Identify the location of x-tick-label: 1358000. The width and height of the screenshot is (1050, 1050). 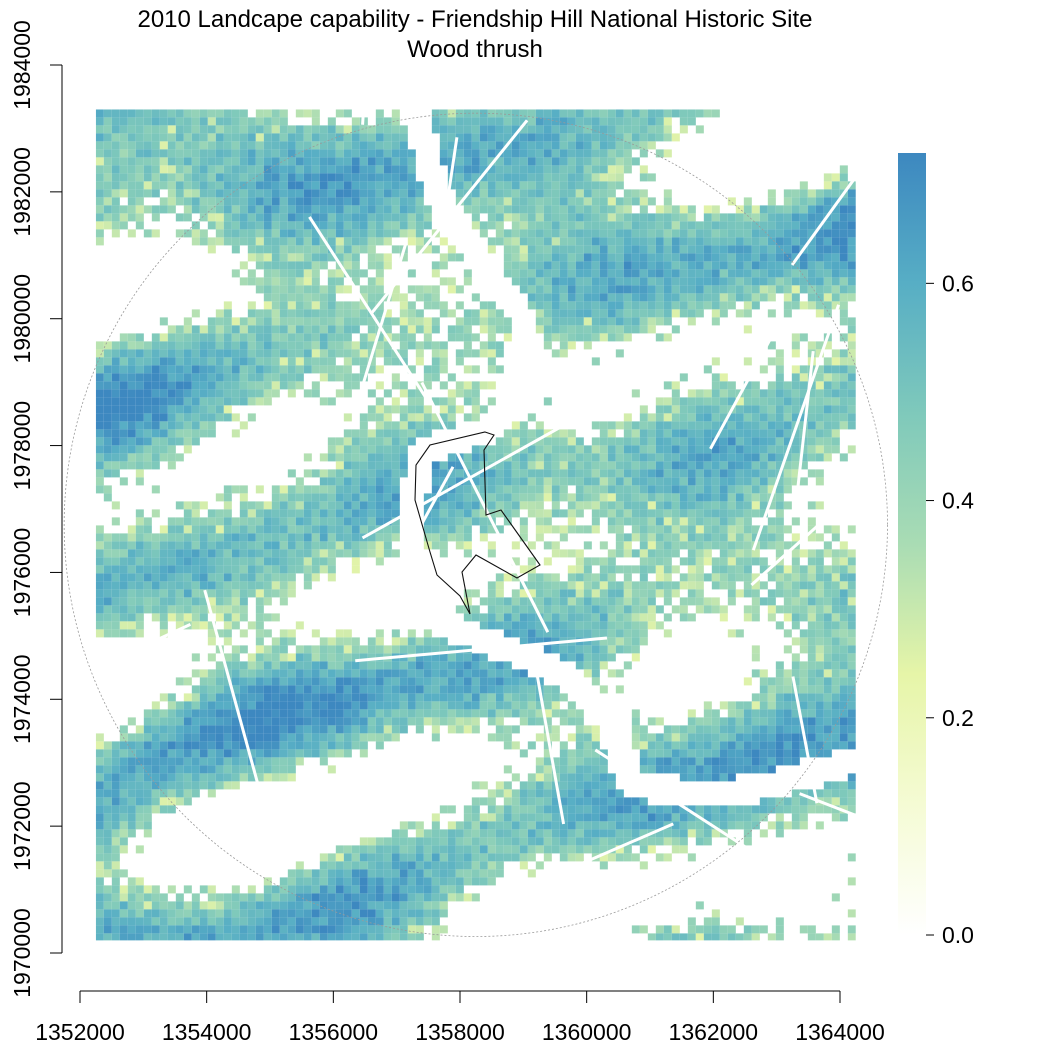
(460, 1032).